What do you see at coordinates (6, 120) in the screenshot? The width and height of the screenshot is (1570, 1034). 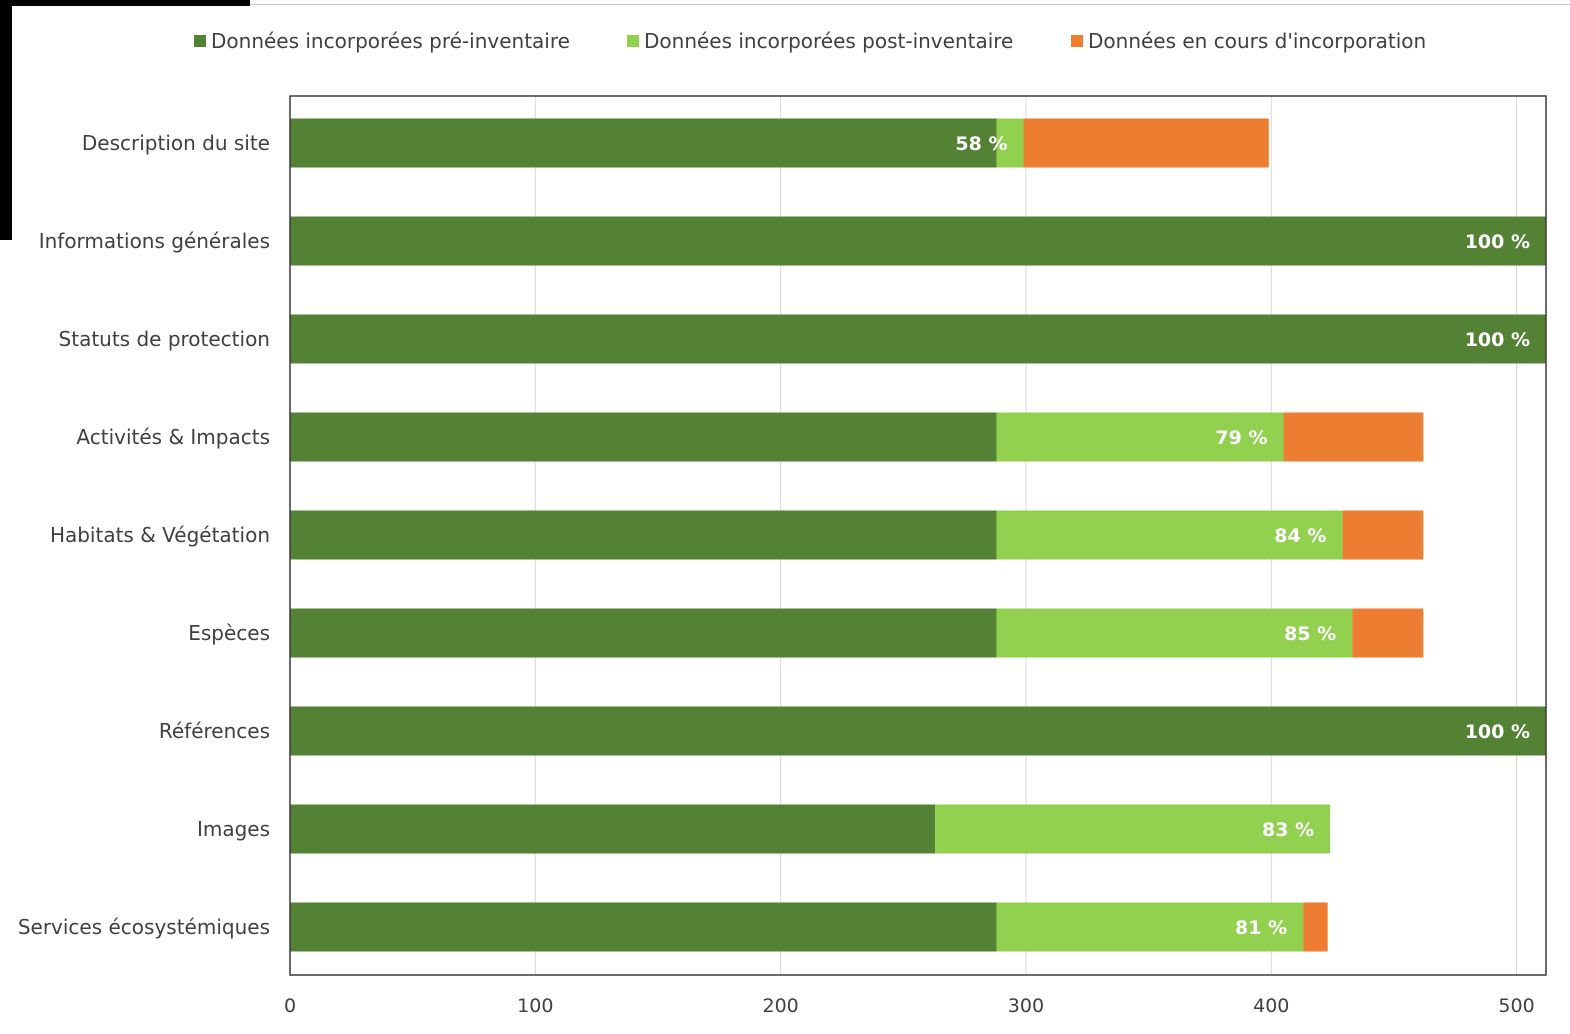 I see `frame-corner` at bounding box center [6, 120].